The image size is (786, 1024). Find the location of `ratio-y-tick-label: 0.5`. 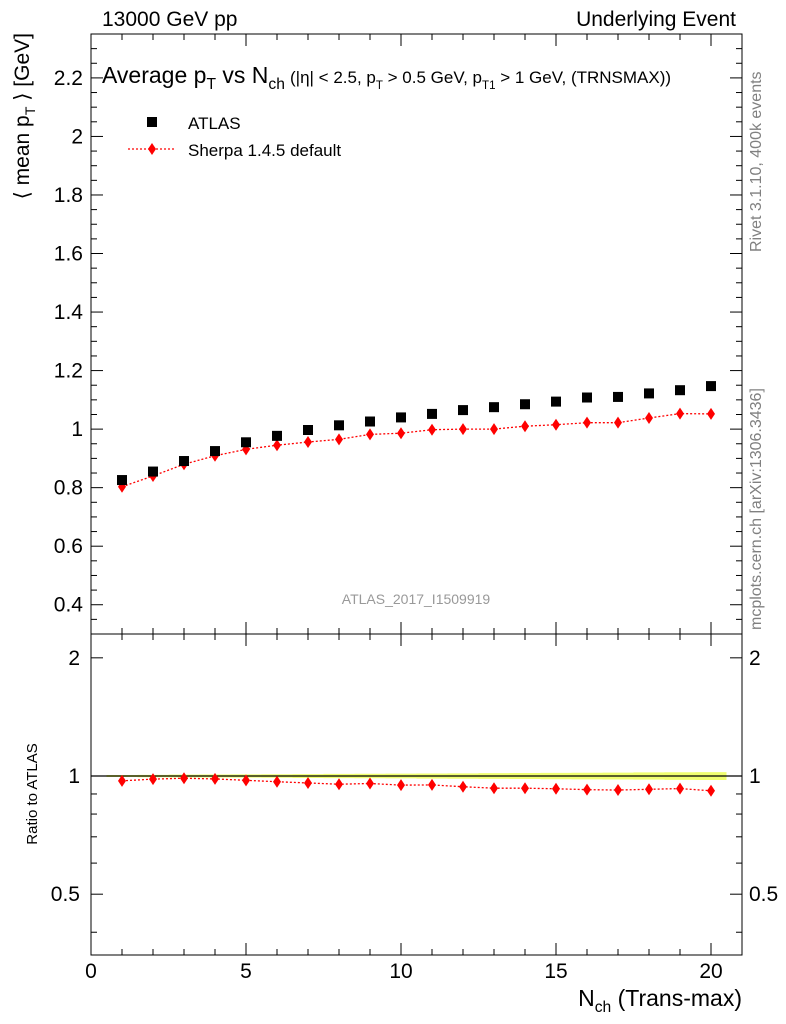

ratio-y-tick-label: 0.5 is located at coordinates (65, 894).